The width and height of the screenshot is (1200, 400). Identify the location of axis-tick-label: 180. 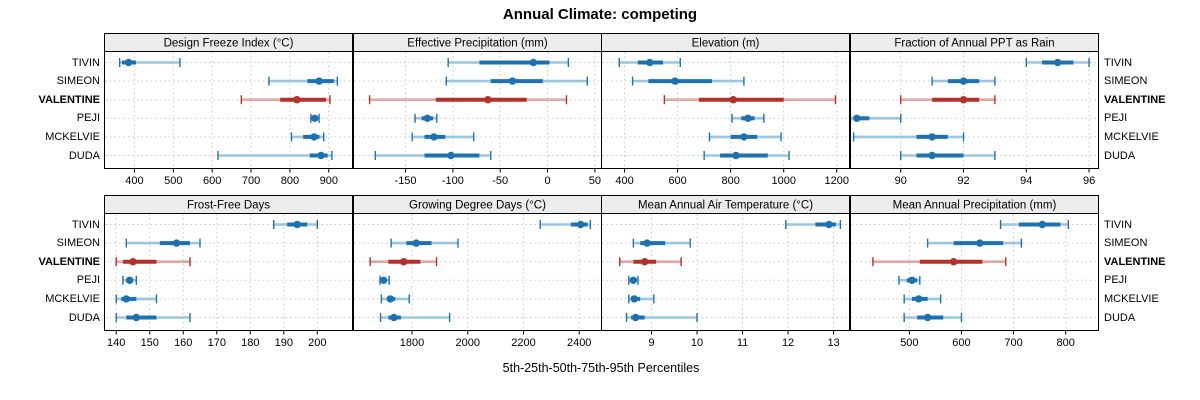
(250, 343).